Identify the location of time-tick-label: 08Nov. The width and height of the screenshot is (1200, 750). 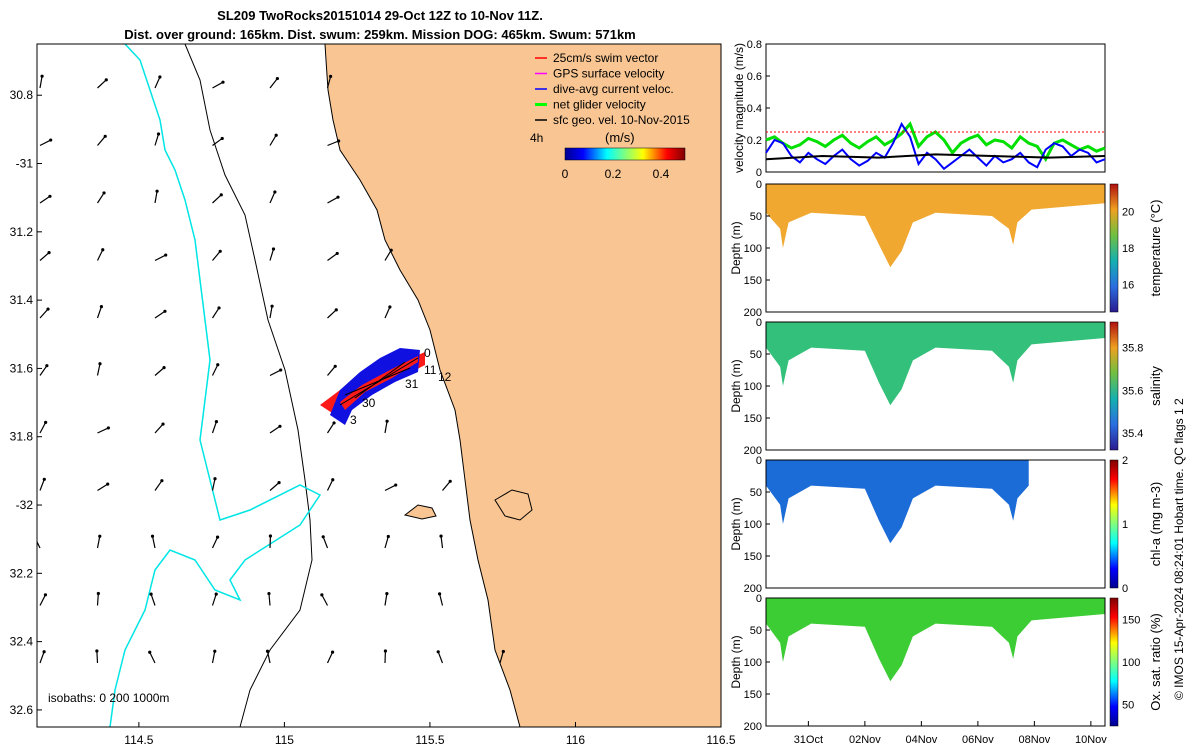
(1034, 740).